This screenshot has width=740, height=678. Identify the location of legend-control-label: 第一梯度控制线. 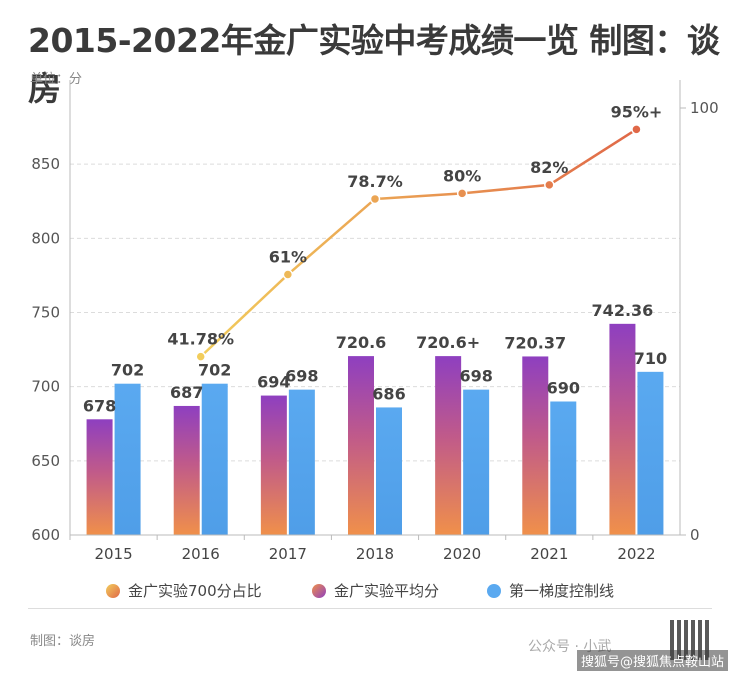
(562, 591).